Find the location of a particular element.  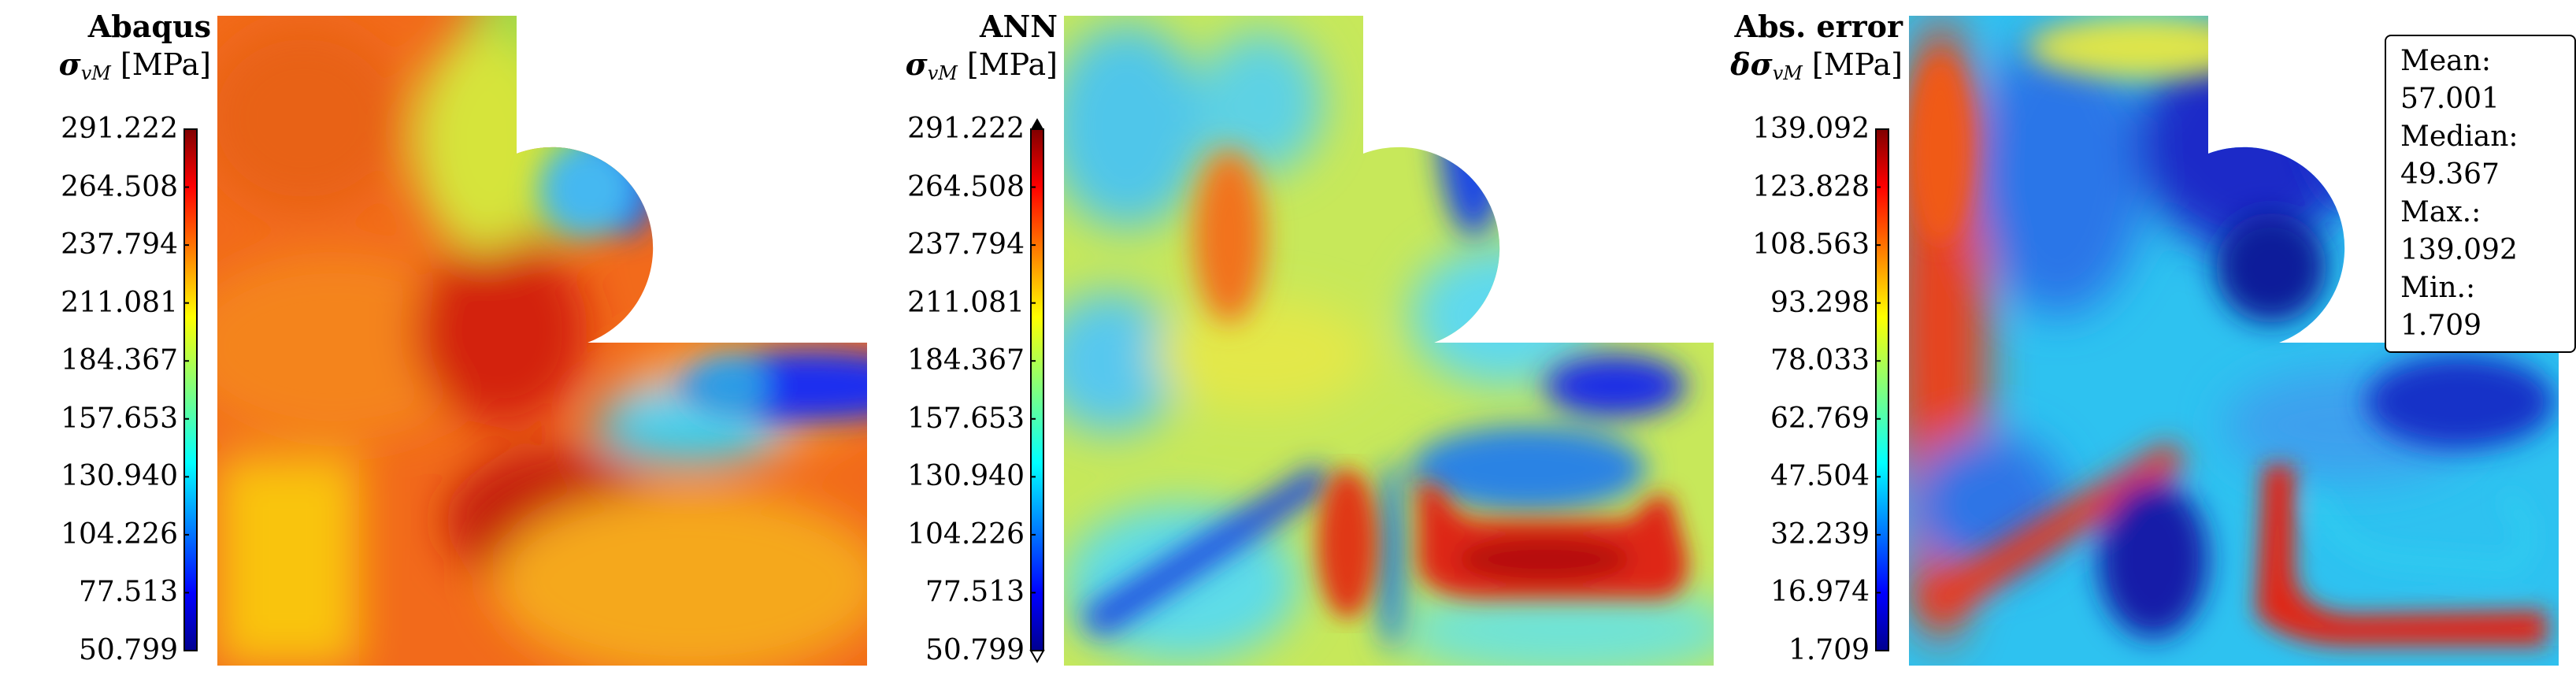

colorbar-extend-max is located at coordinates (1037, 124).